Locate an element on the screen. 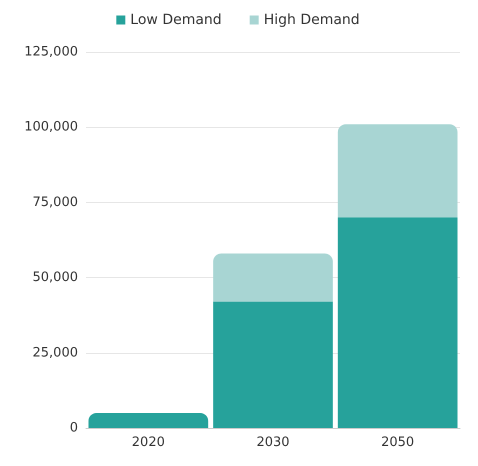  legend-label: Low Demand is located at coordinates (176, 20).